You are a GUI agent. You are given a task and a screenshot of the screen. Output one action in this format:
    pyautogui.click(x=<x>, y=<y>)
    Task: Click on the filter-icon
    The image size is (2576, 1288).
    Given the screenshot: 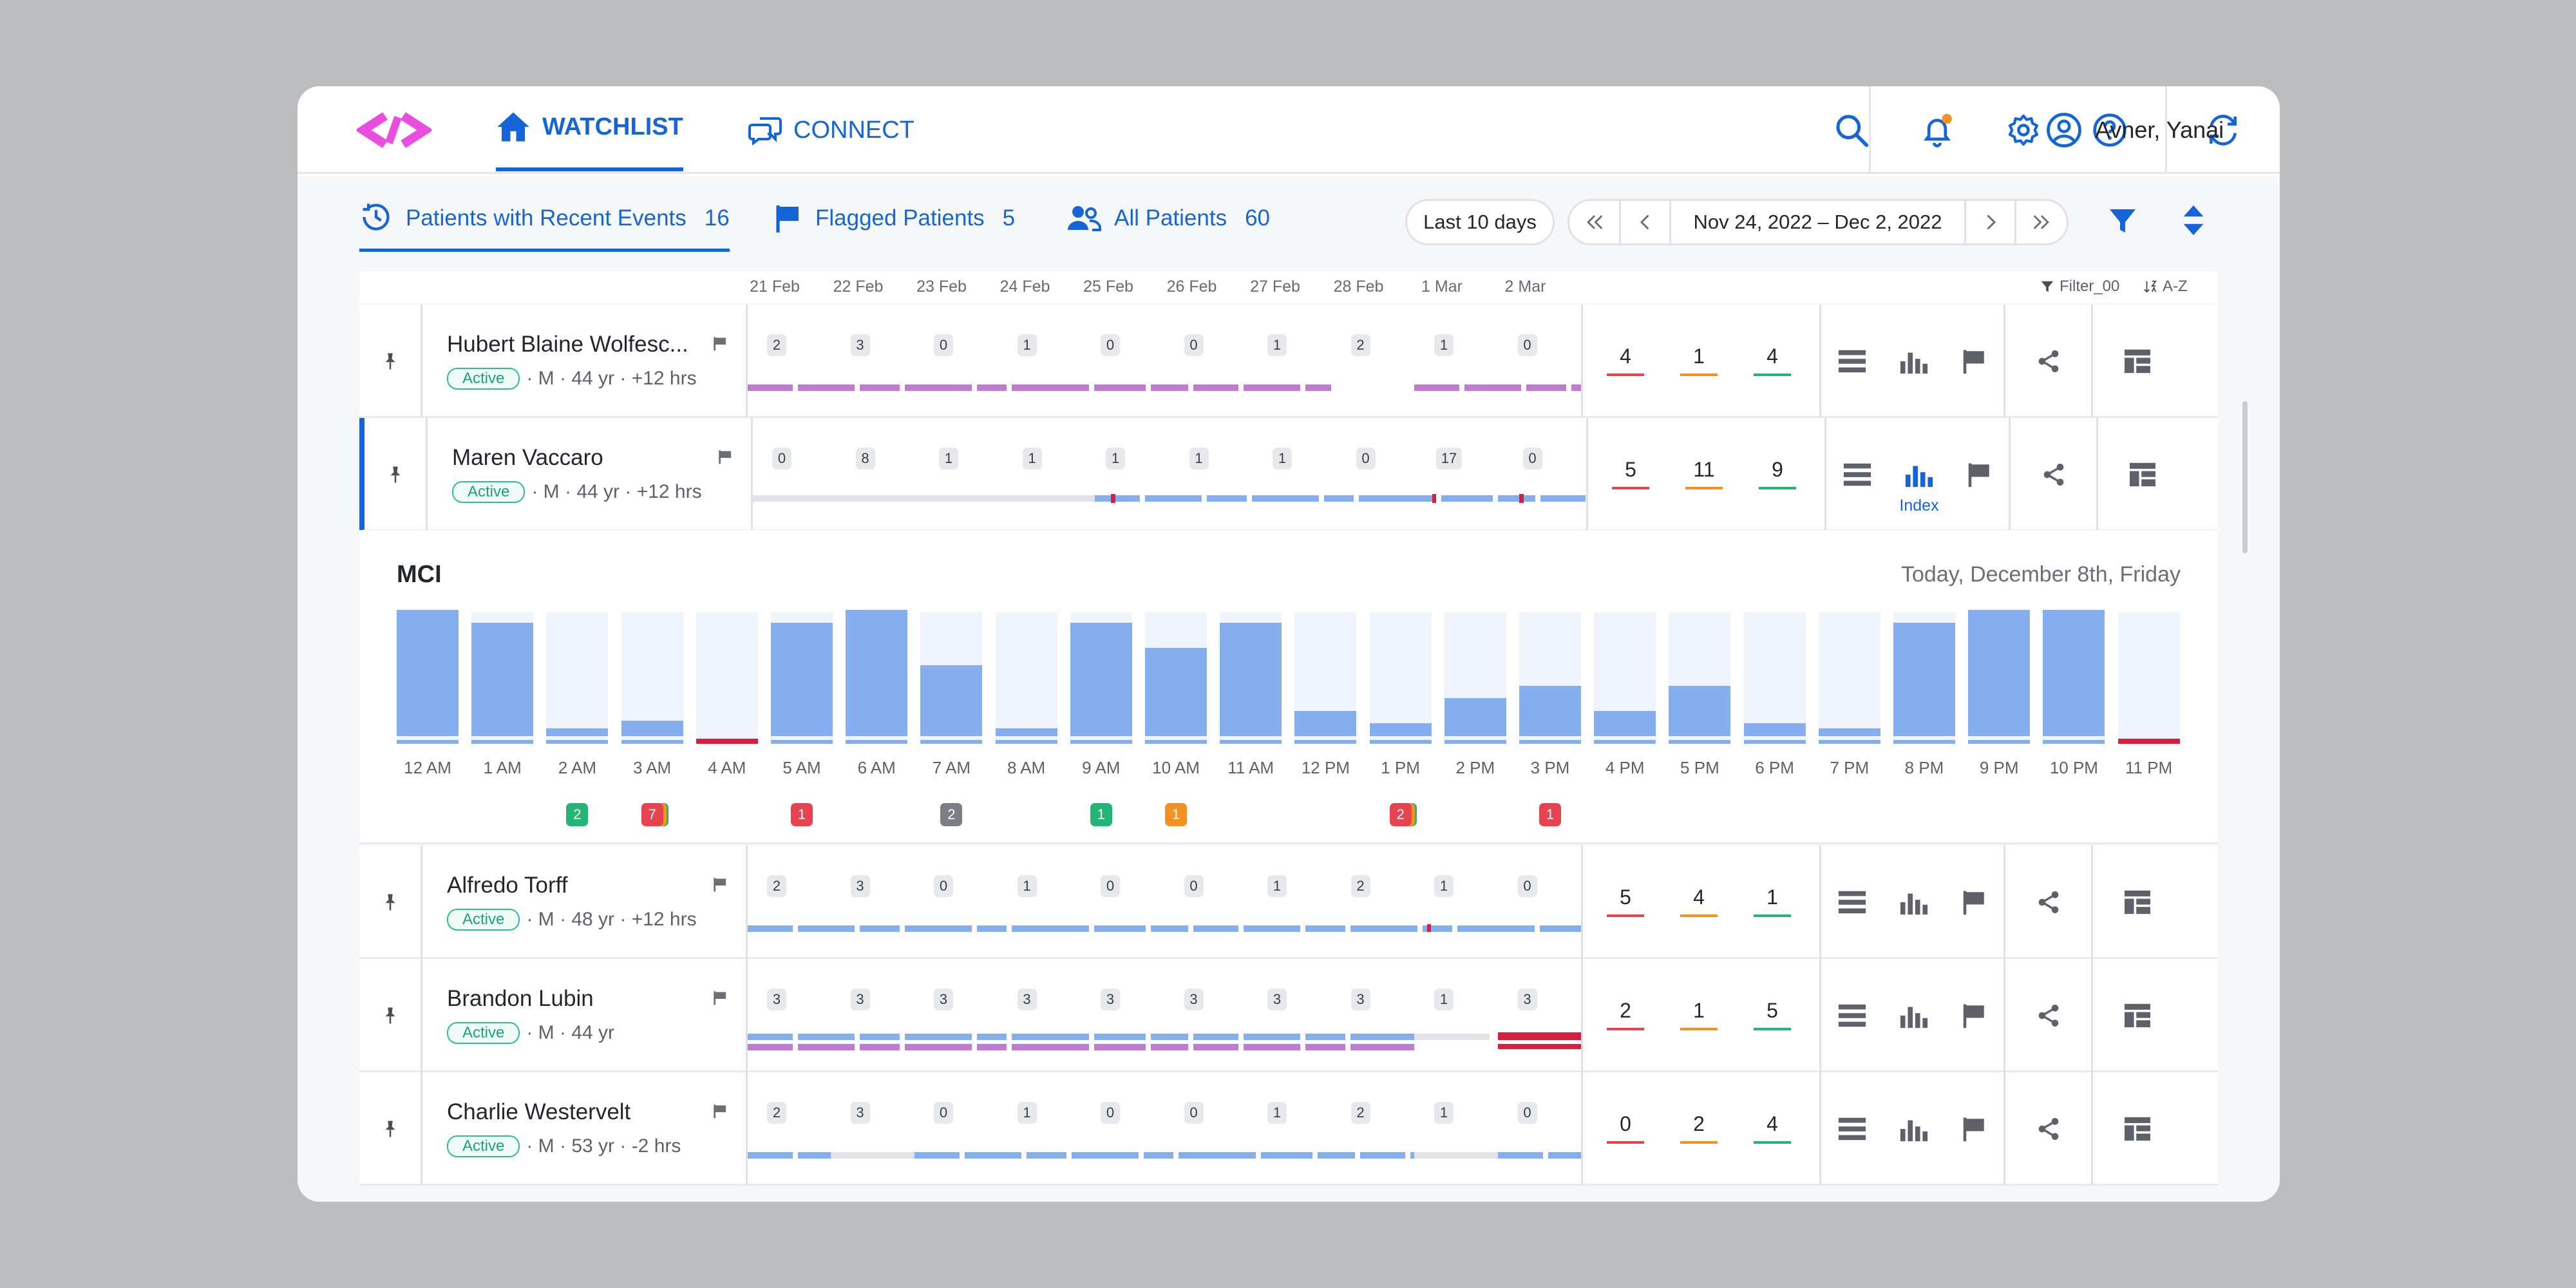 What is the action you would take?
    pyautogui.click(x=2122, y=223)
    